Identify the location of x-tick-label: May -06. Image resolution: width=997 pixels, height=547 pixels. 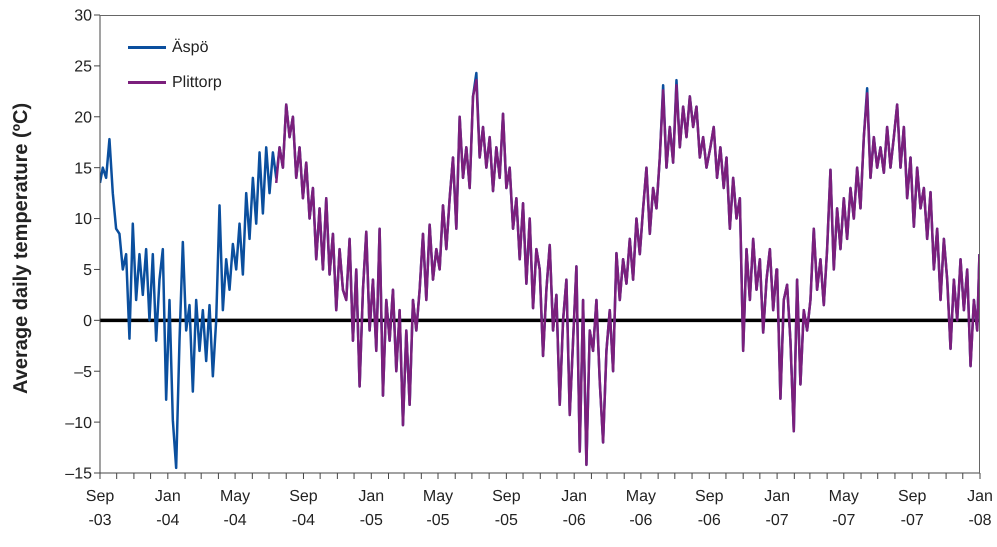
(641, 508).